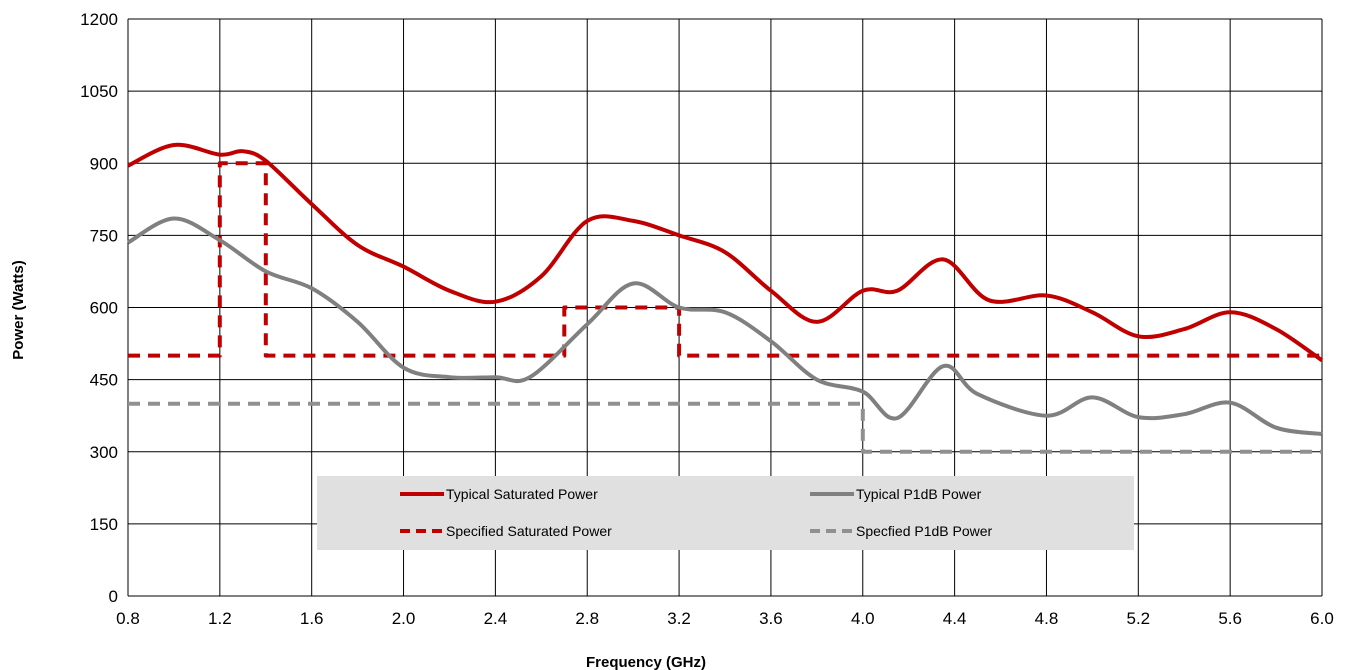 This screenshot has height=670, width=1348. What do you see at coordinates (529, 531) in the screenshot?
I see `legend-label-specified-saturated-power: Specified Saturated Power` at bounding box center [529, 531].